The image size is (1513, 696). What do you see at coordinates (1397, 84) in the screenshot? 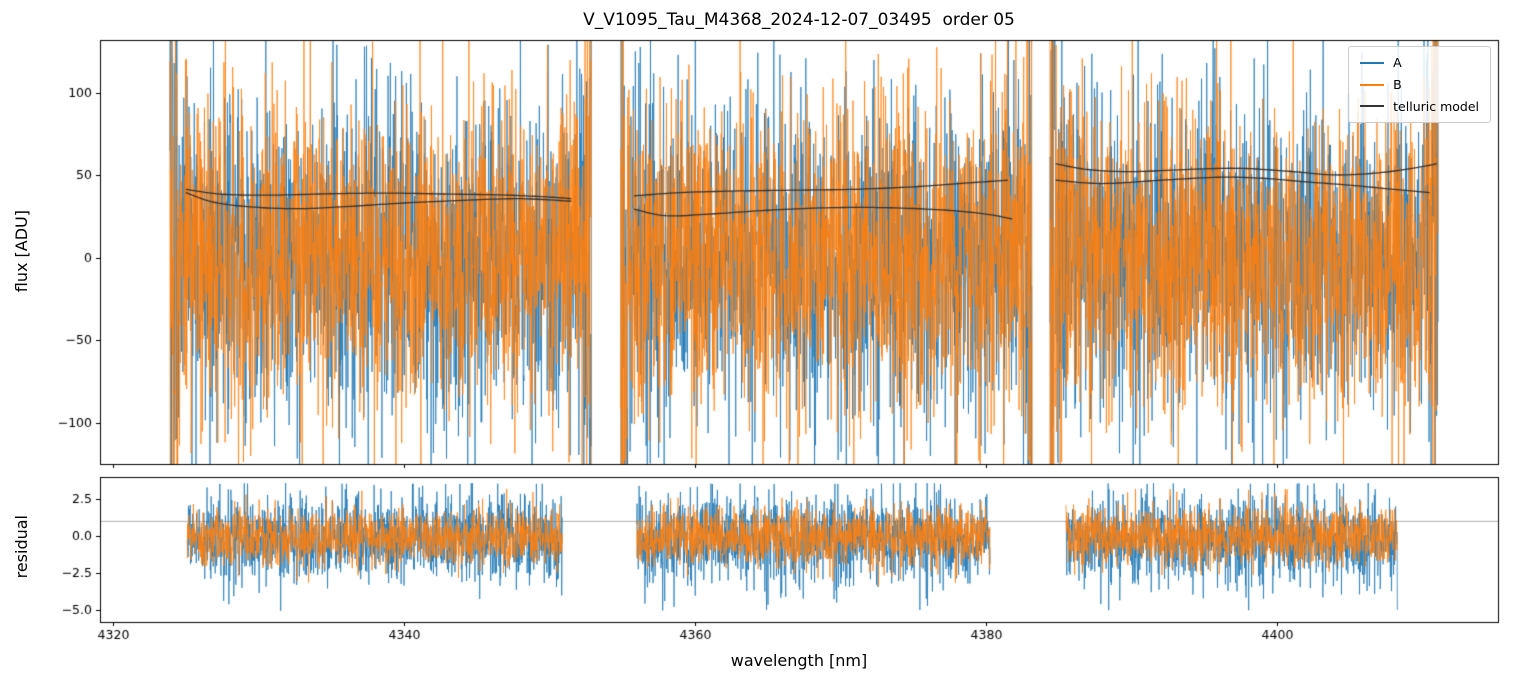
I see `legend-label-b: B` at bounding box center [1397, 84].